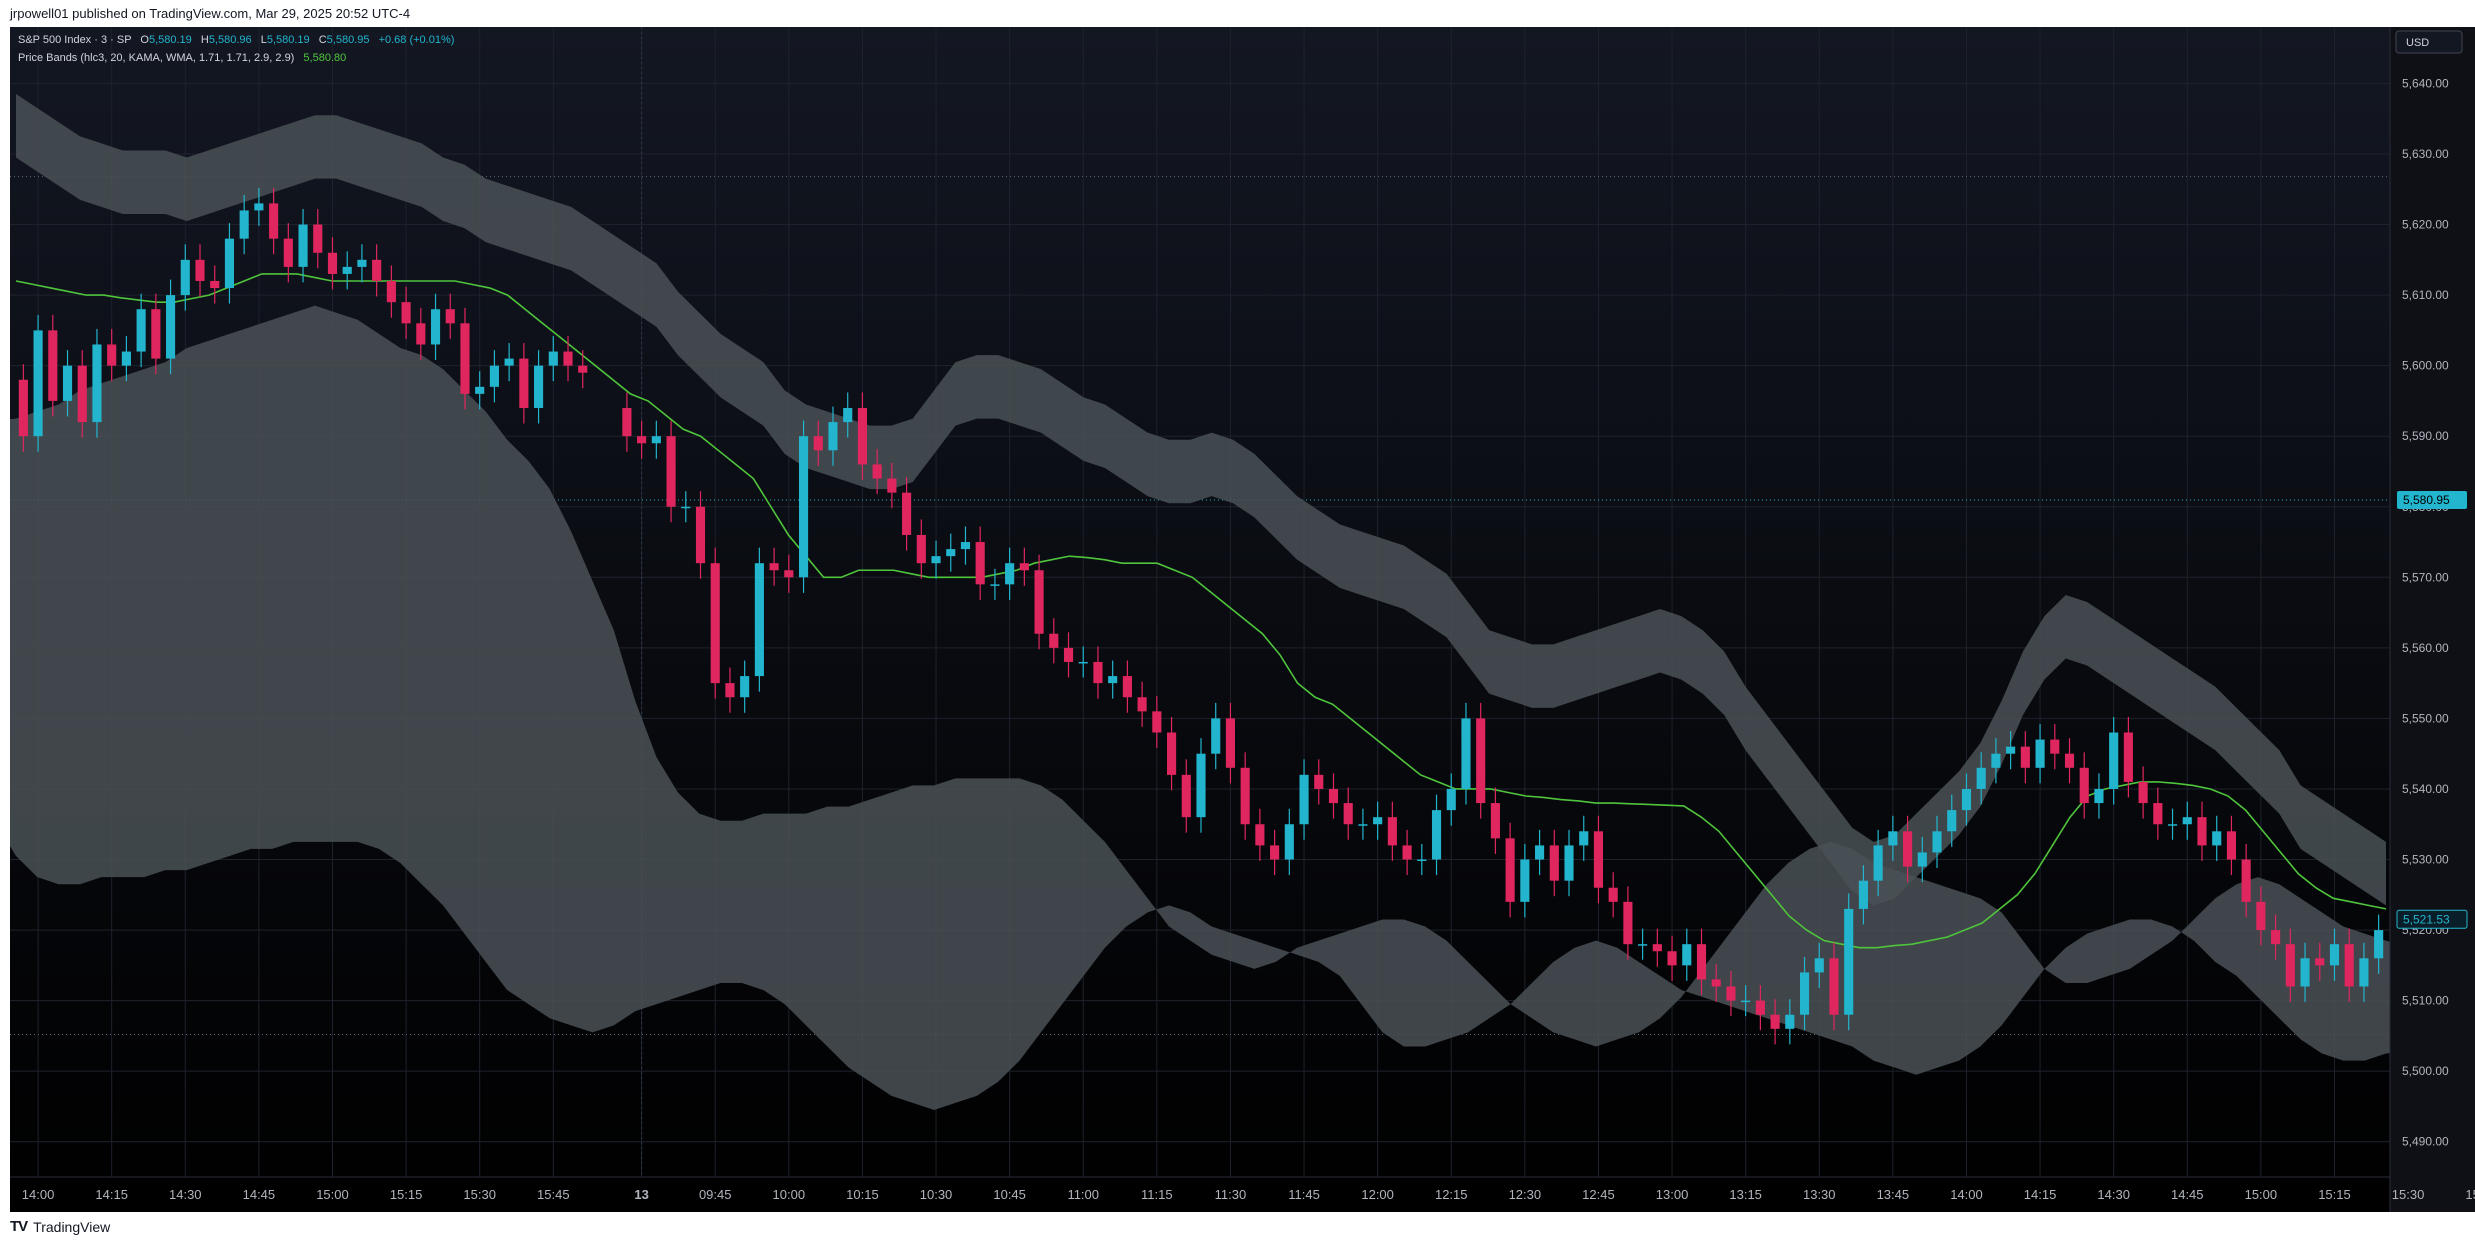  I want to click on time-tick-label: 13:15, so click(1745, 1194).